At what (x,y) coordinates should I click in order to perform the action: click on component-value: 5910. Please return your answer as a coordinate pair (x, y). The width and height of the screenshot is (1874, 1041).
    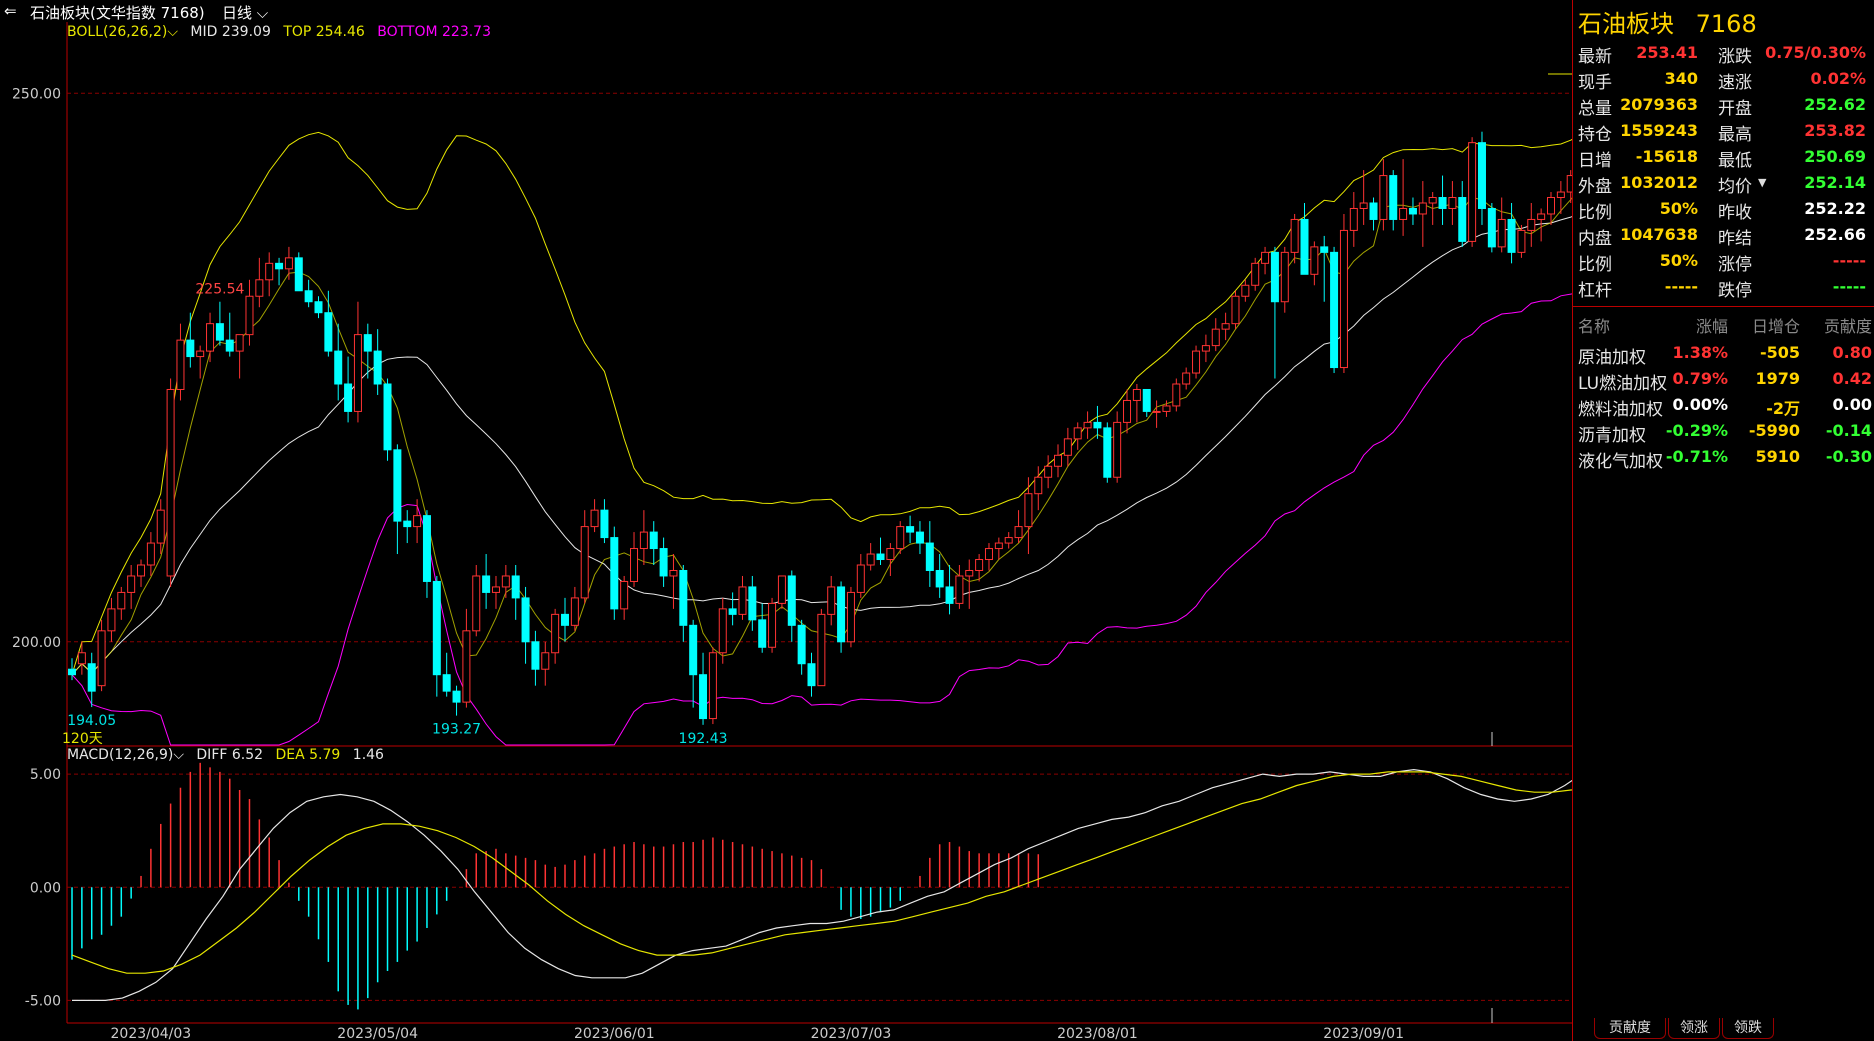
    Looking at the image, I should click on (1777, 456).